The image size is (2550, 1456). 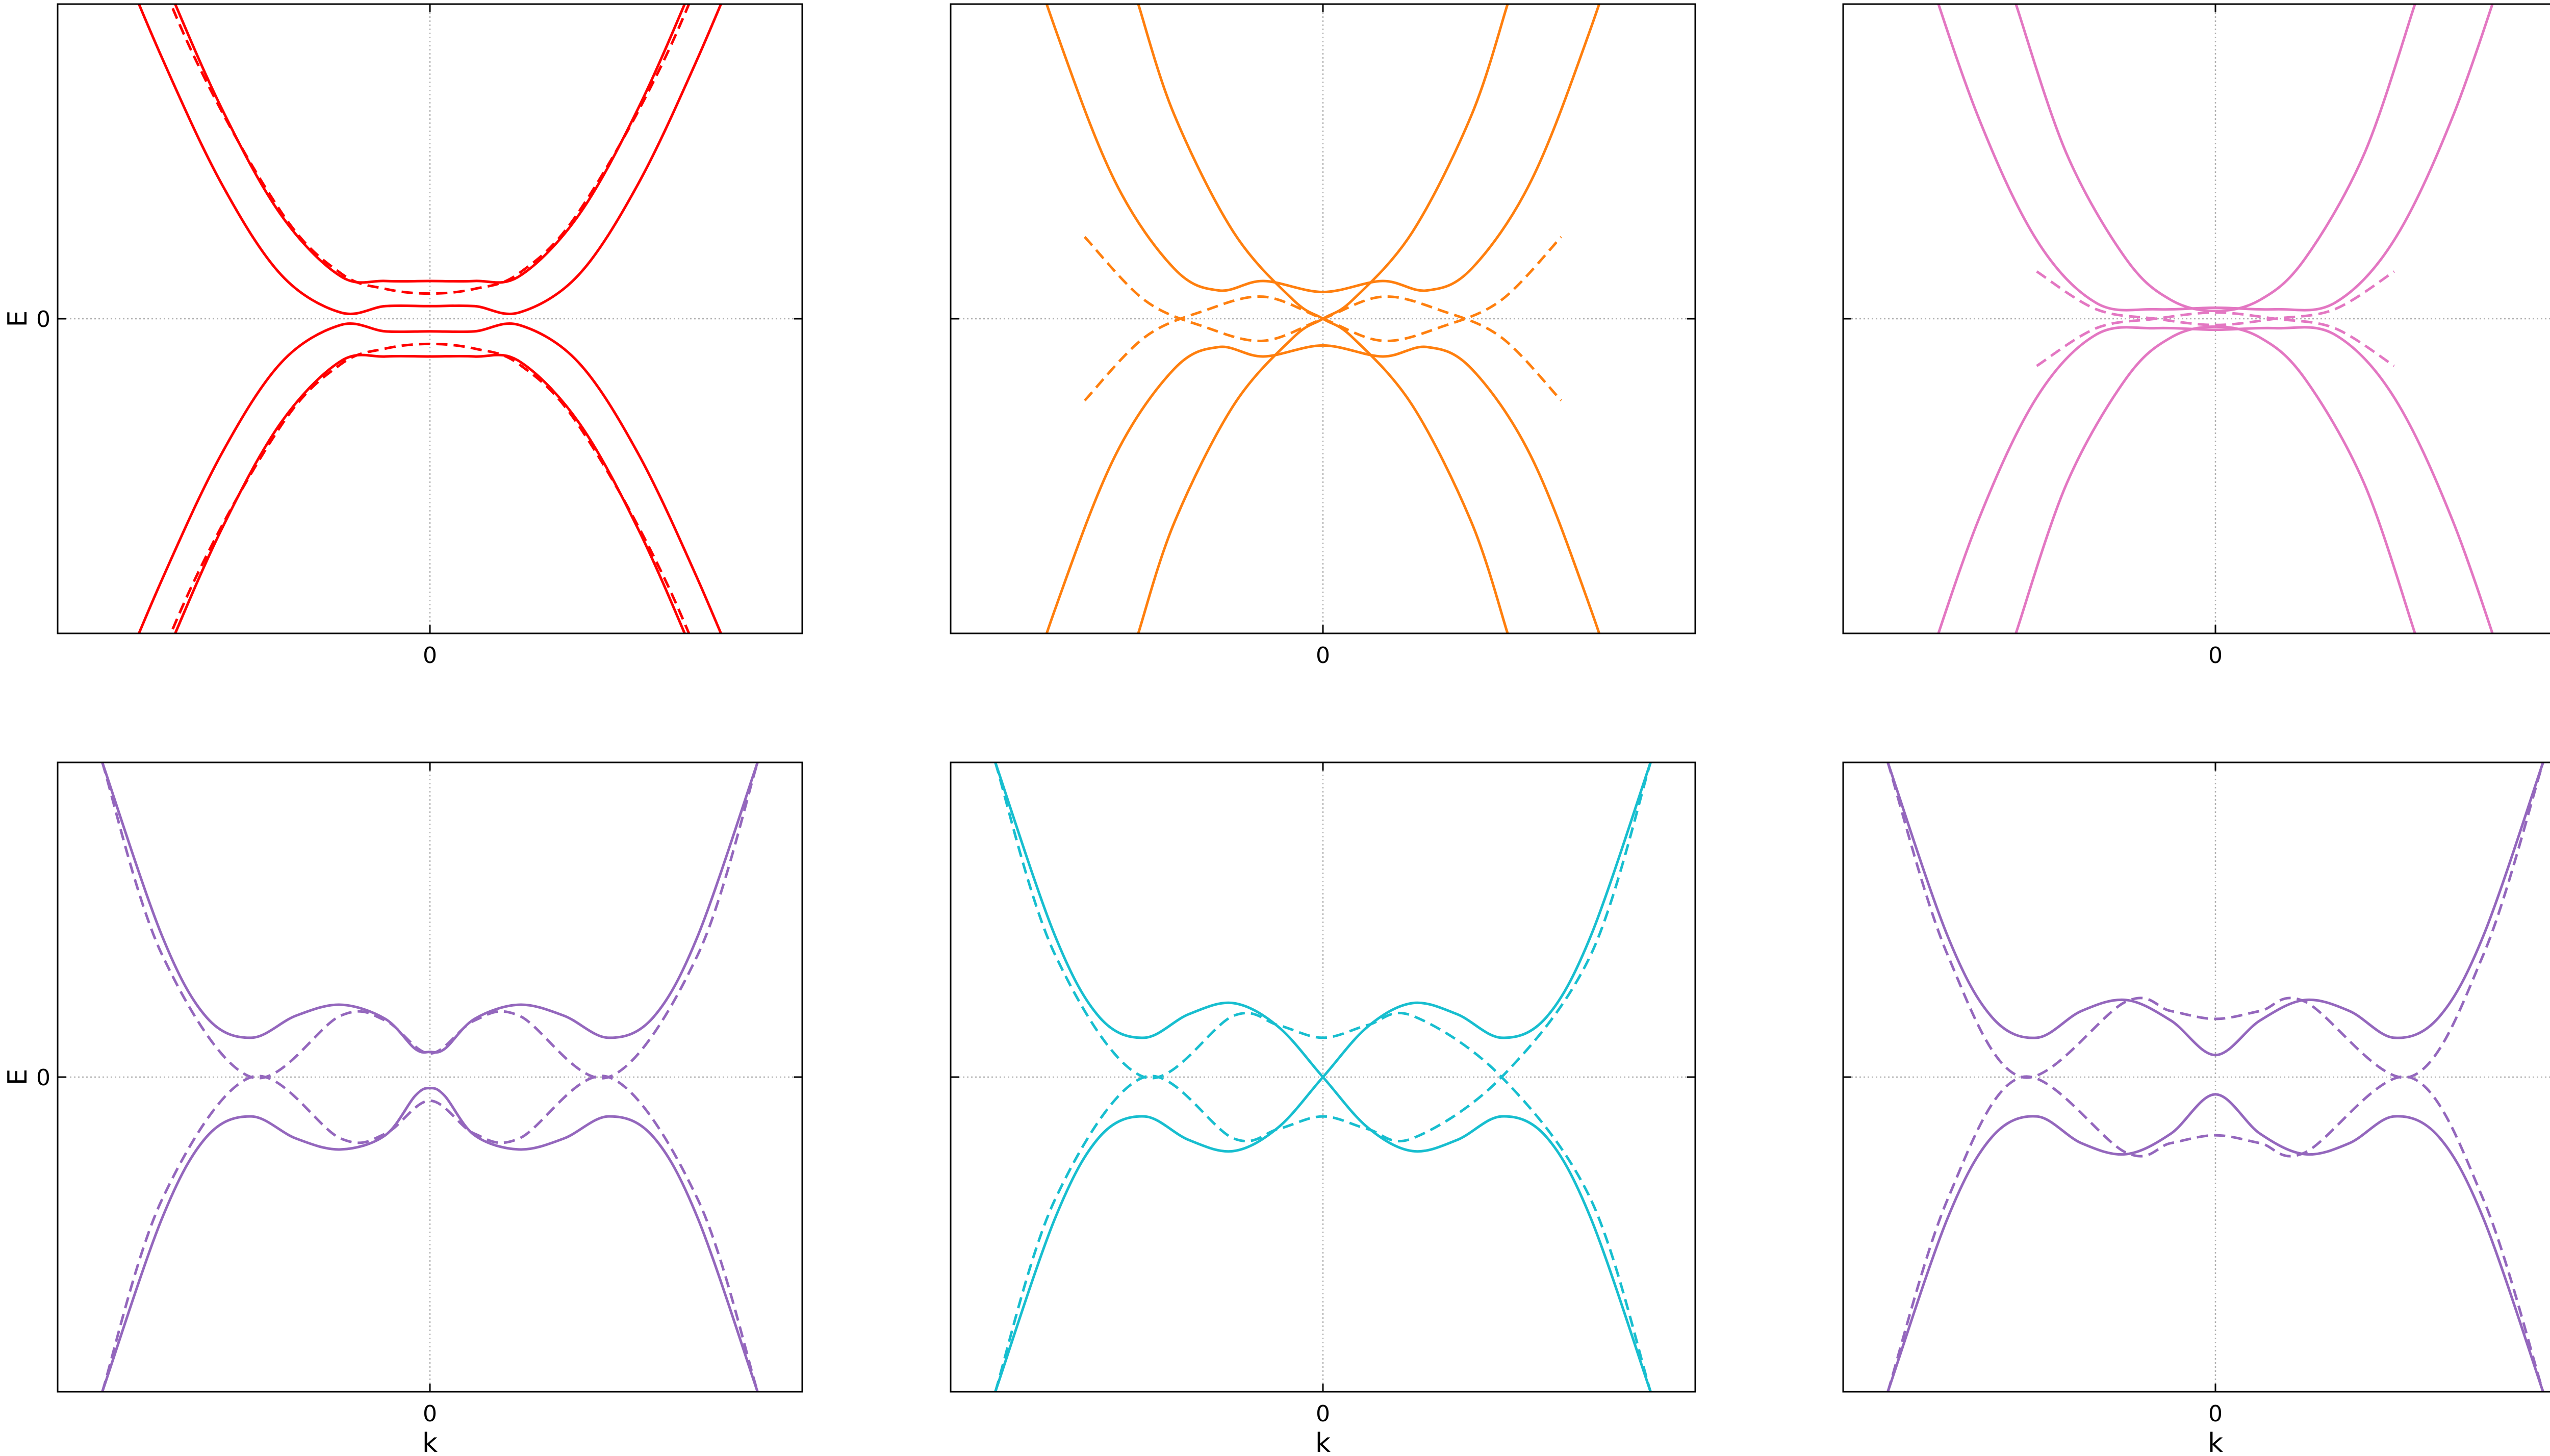 I want to click on subplot-1: 00E, so click(x=403, y=336).